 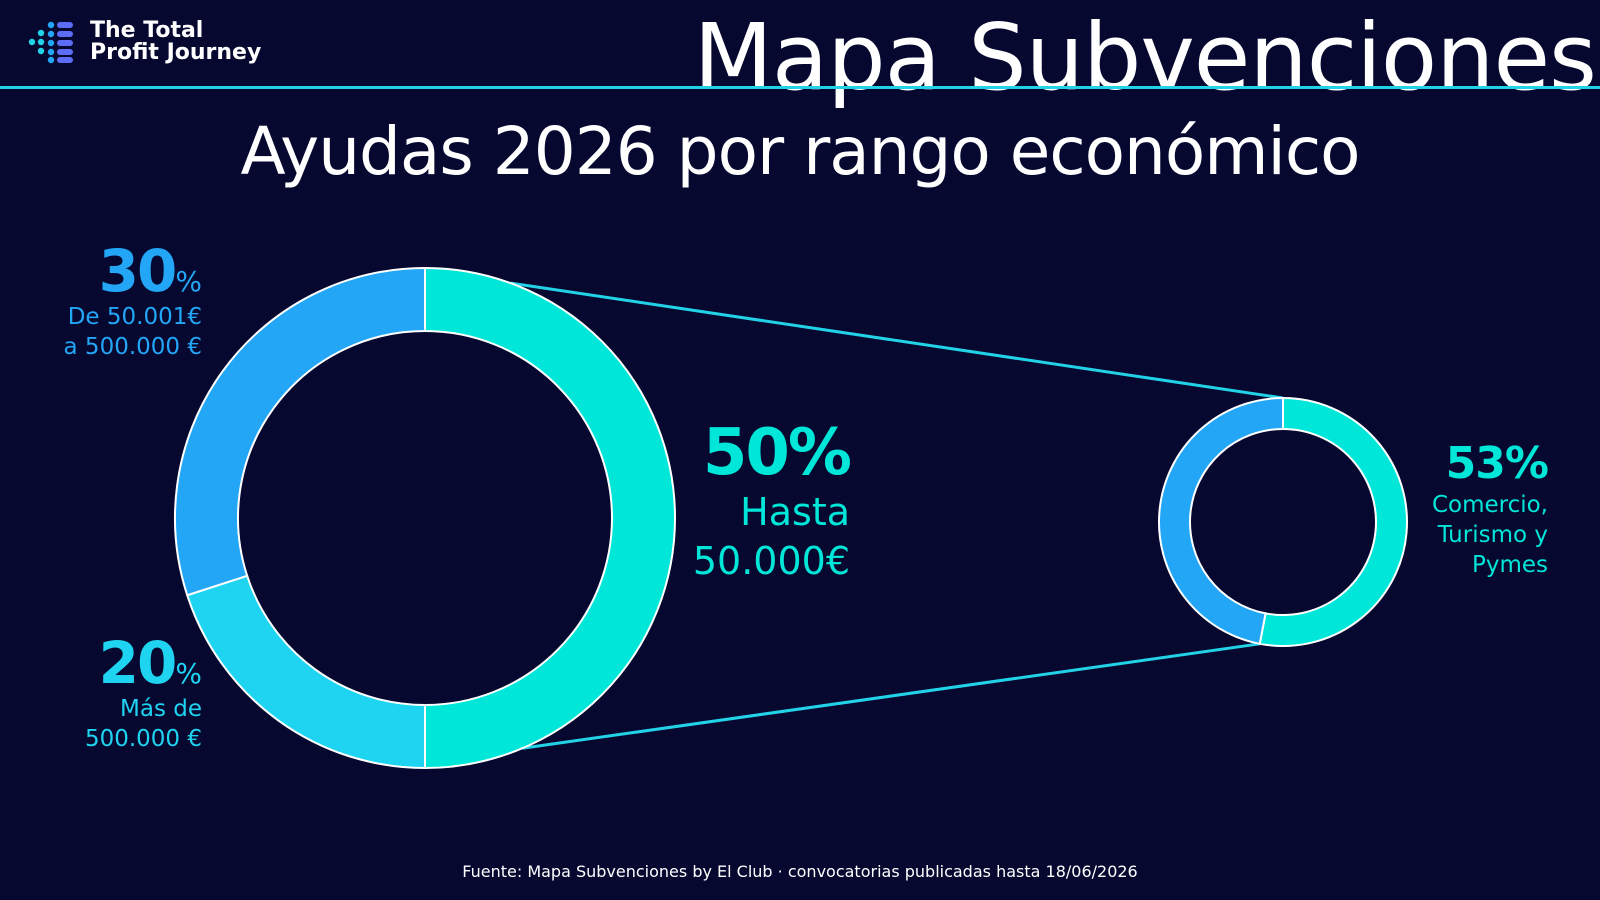 What do you see at coordinates (1497, 463) in the screenshot?
I see `label-53-value: 53%` at bounding box center [1497, 463].